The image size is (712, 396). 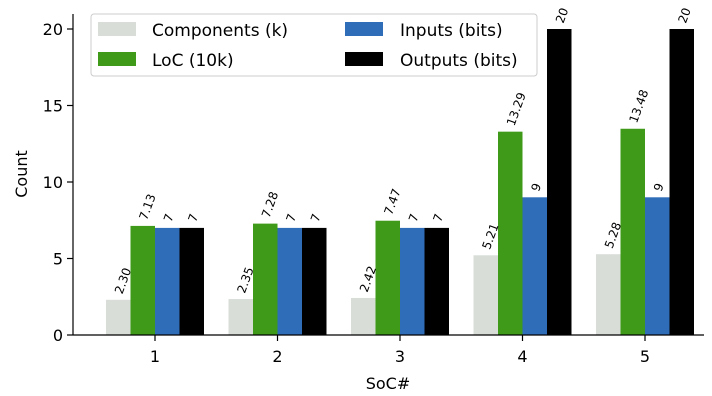 What do you see at coordinates (316, 218) in the screenshot?
I see `data-label-outputs-2: 7` at bounding box center [316, 218].